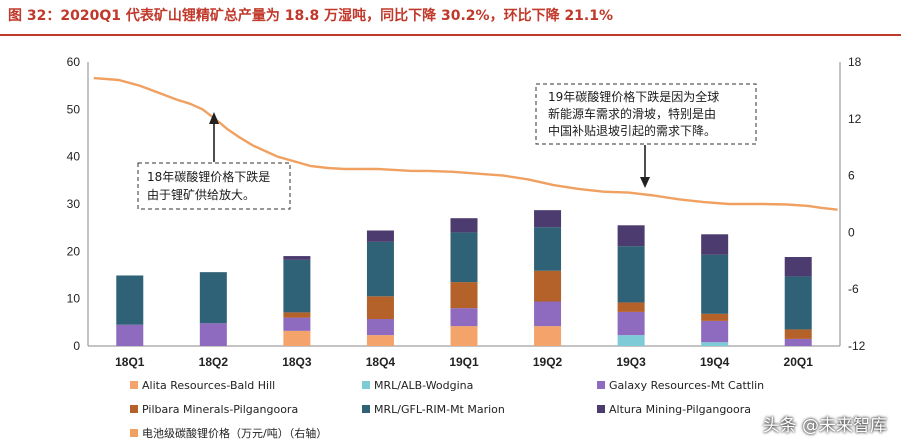 The height and width of the screenshot is (446, 901). What do you see at coordinates (439, 409) in the screenshot?
I see `legend-label: MRL/GFL-RIM-Mt Marion` at bounding box center [439, 409].